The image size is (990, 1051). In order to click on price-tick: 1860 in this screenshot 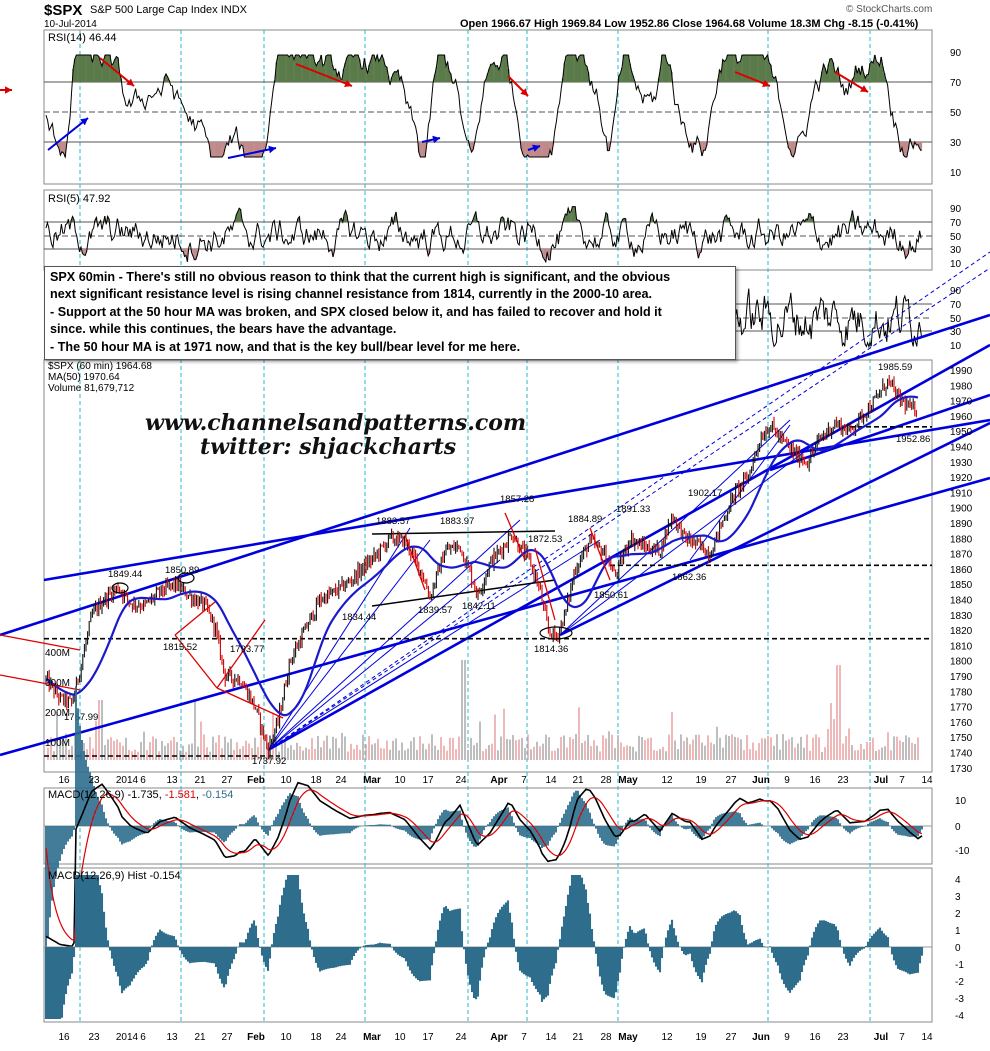, I will do `click(961, 570)`.